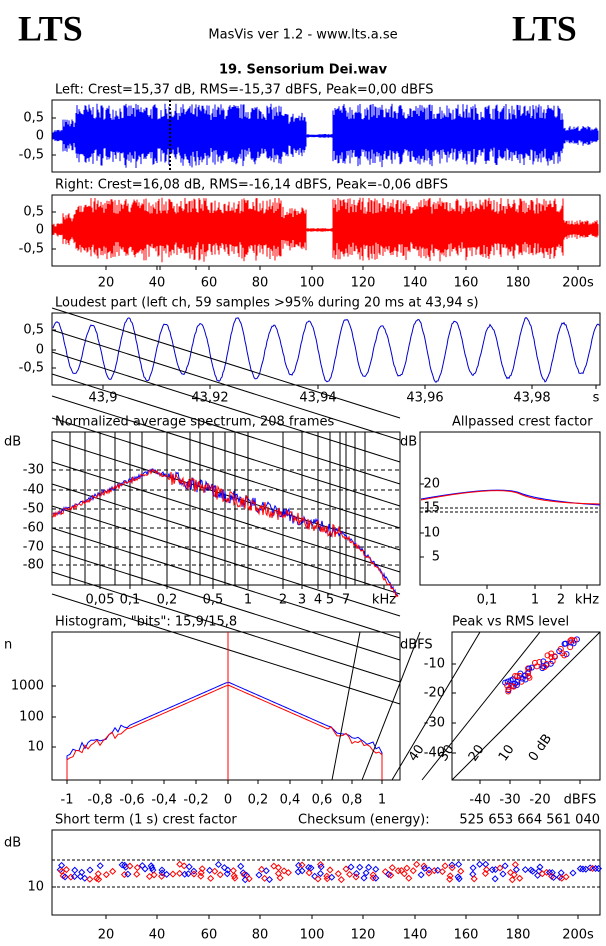 The width and height of the screenshot is (606, 946). I want to click on waveform, so click(325, 136).